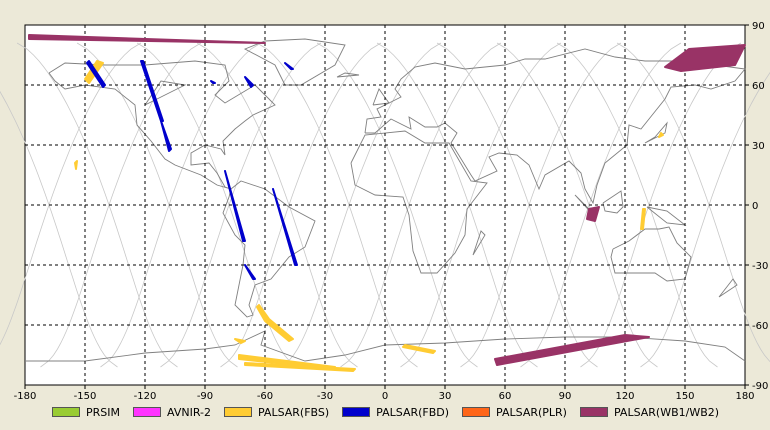  What do you see at coordinates (758, 26) in the screenshot?
I see `y-tick-label: 90` at bounding box center [758, 26].